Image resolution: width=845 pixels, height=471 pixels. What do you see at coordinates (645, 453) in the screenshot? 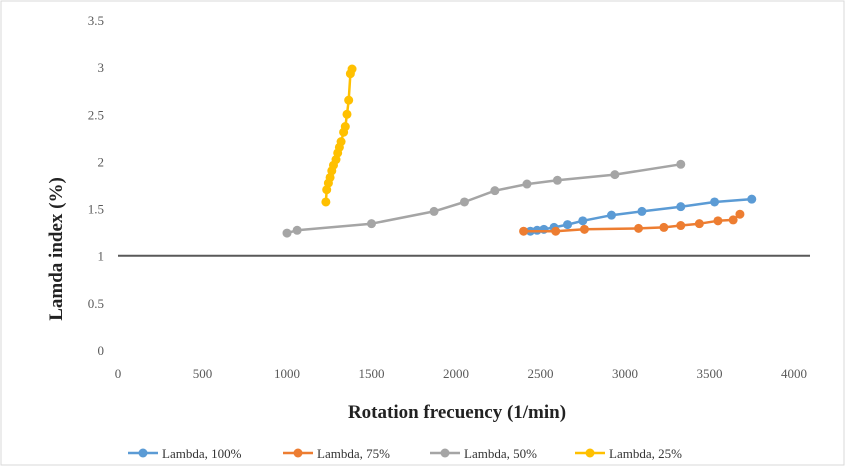
I see `legend-label: Lambda, 25%` at bounding box center [645, 453].